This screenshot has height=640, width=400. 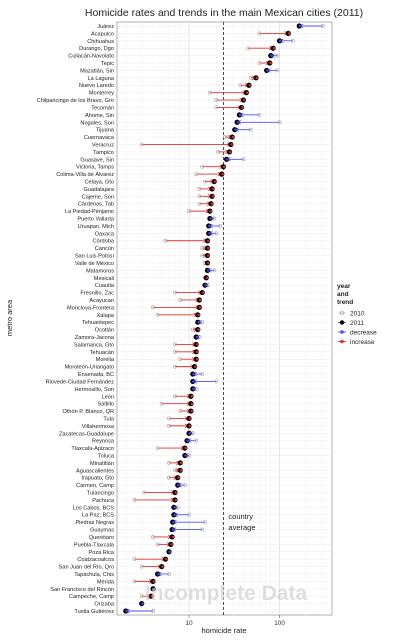 I want to click on legend-label: decrease, so click(x=363, y=332).